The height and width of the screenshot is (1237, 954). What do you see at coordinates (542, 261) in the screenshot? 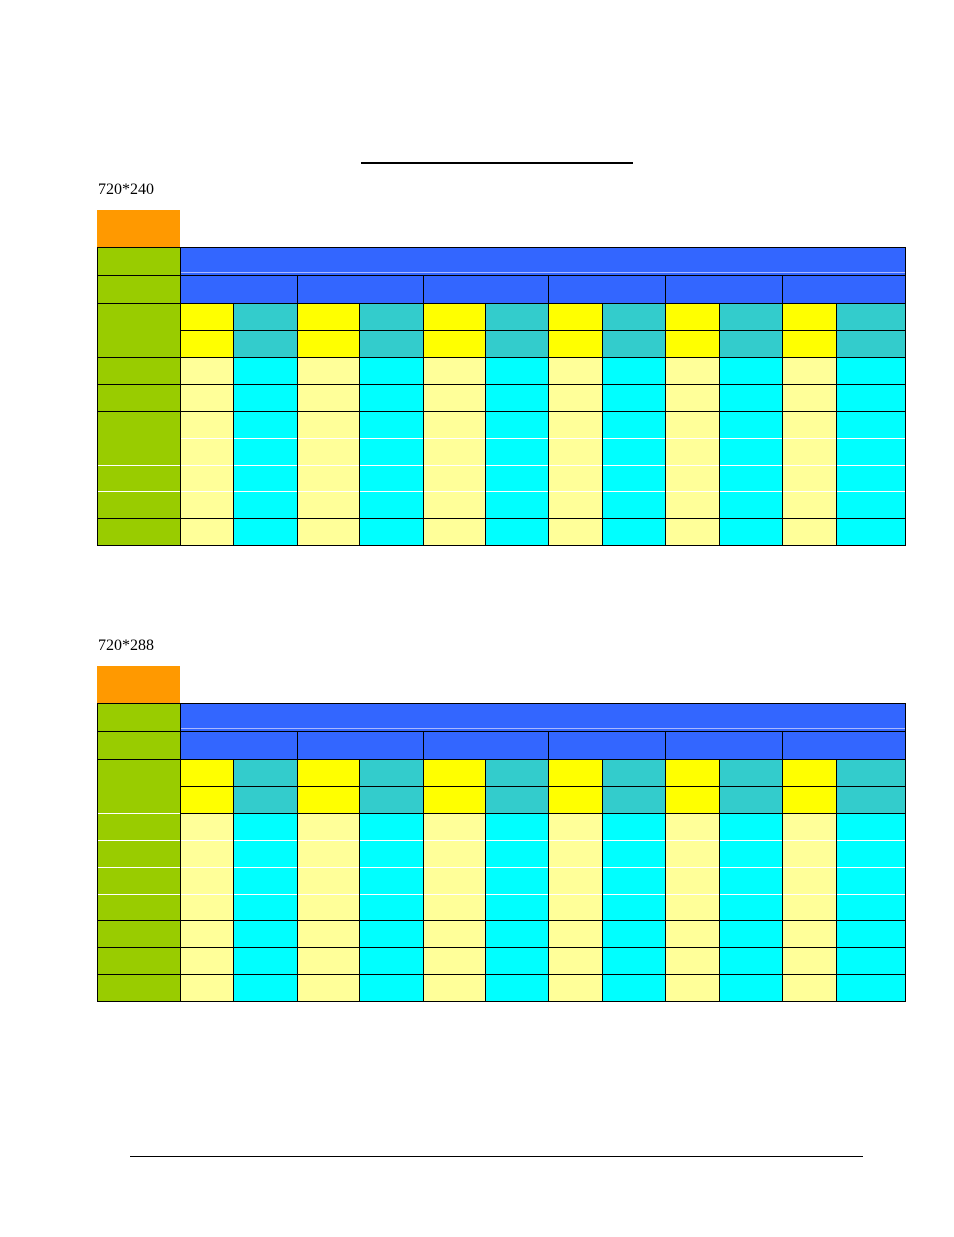
I see `header-band-cell` at bounding box center [542, 261].